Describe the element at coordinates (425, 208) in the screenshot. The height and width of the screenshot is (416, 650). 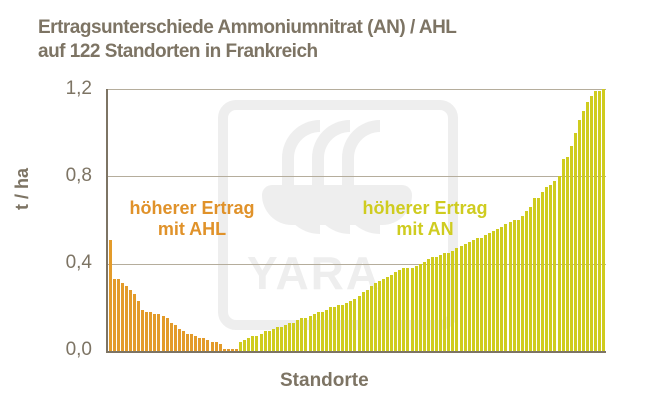
I see `annotation-an-line-1: höherer Ertrag` at that location.